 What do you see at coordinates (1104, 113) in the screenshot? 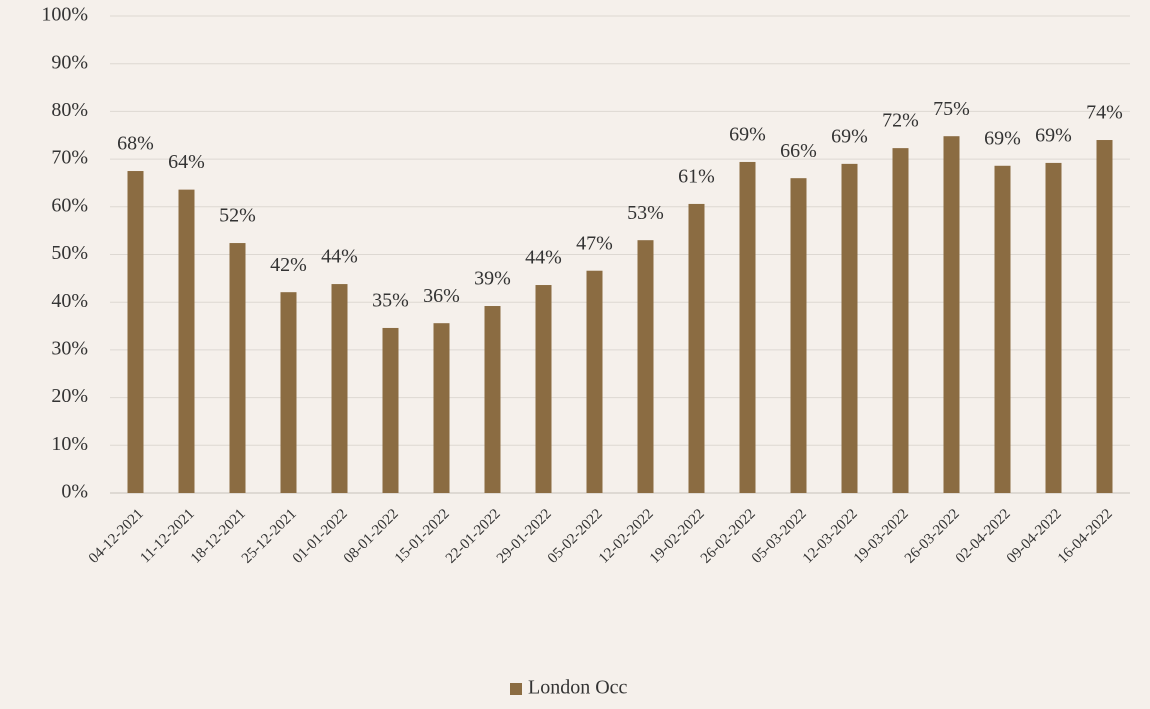
I see `data-label: 74%` at bounding box center [1104, 113].